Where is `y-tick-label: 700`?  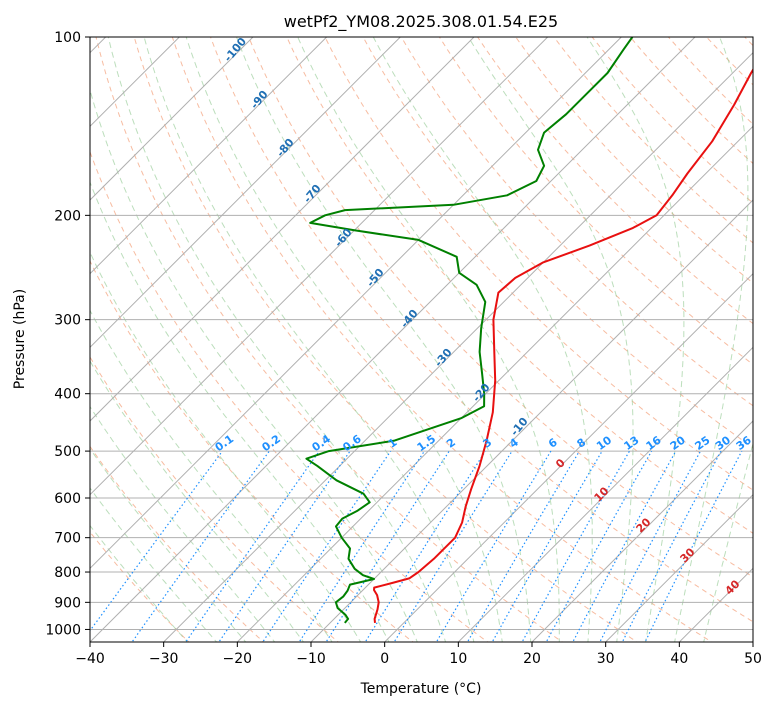 y-tick-label: 700 is located at coordinates (67, 539).